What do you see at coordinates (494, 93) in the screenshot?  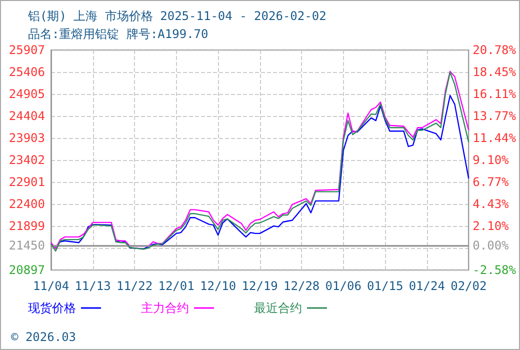 I see `y2-tick-label: 16.11%` at bounding box center [494, 93].